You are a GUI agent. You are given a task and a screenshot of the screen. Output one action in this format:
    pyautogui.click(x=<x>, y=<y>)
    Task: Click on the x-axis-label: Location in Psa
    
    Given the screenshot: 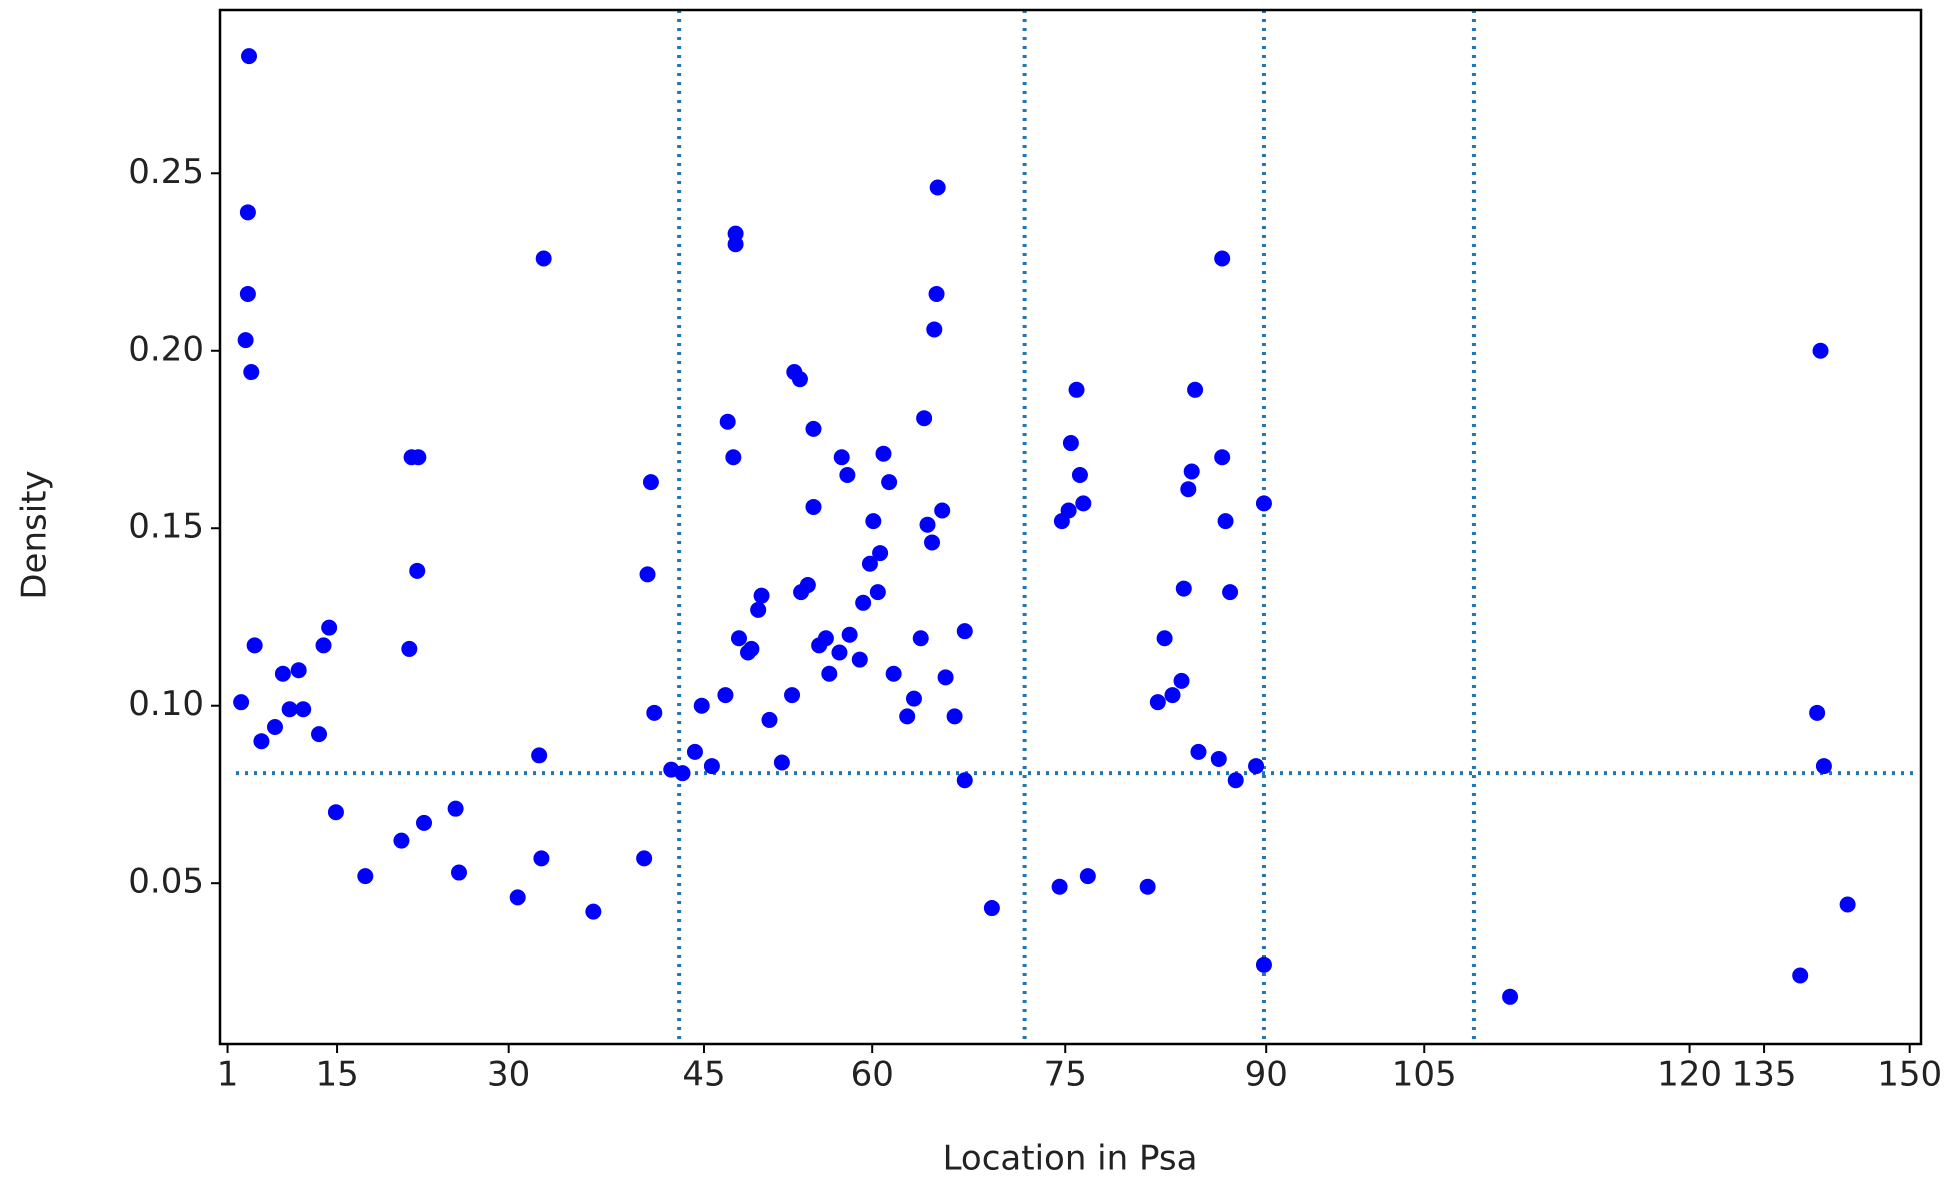 What is the action you would take?
    pyautogui.click(x=1070, y=1159)
    